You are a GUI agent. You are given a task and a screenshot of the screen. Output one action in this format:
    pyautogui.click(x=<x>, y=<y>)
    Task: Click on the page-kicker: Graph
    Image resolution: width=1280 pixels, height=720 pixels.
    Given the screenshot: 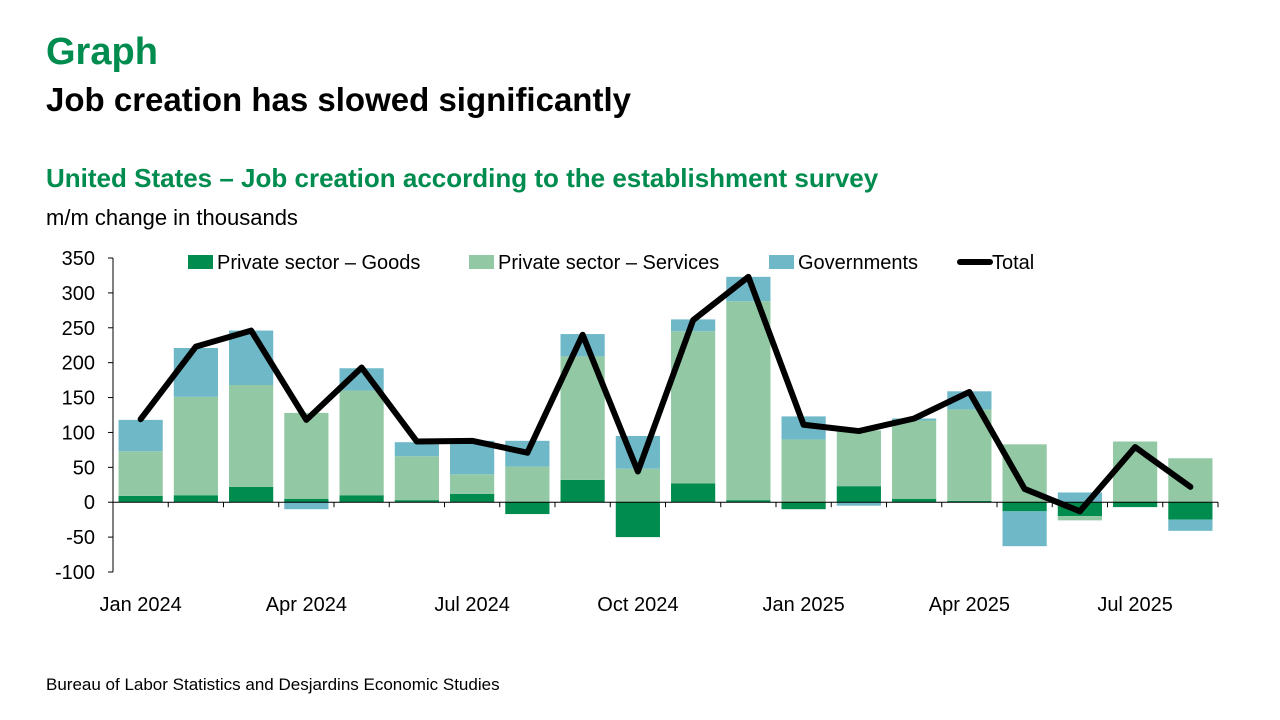 What is the action you would take?
    pyautogui.click(x=102, y=52)
    